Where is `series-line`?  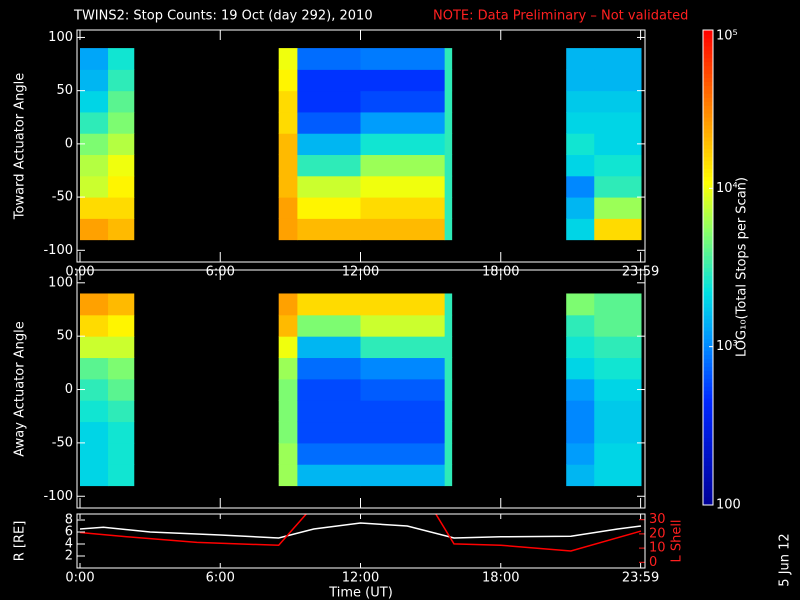 series-line is located at coordinates (360, 530).